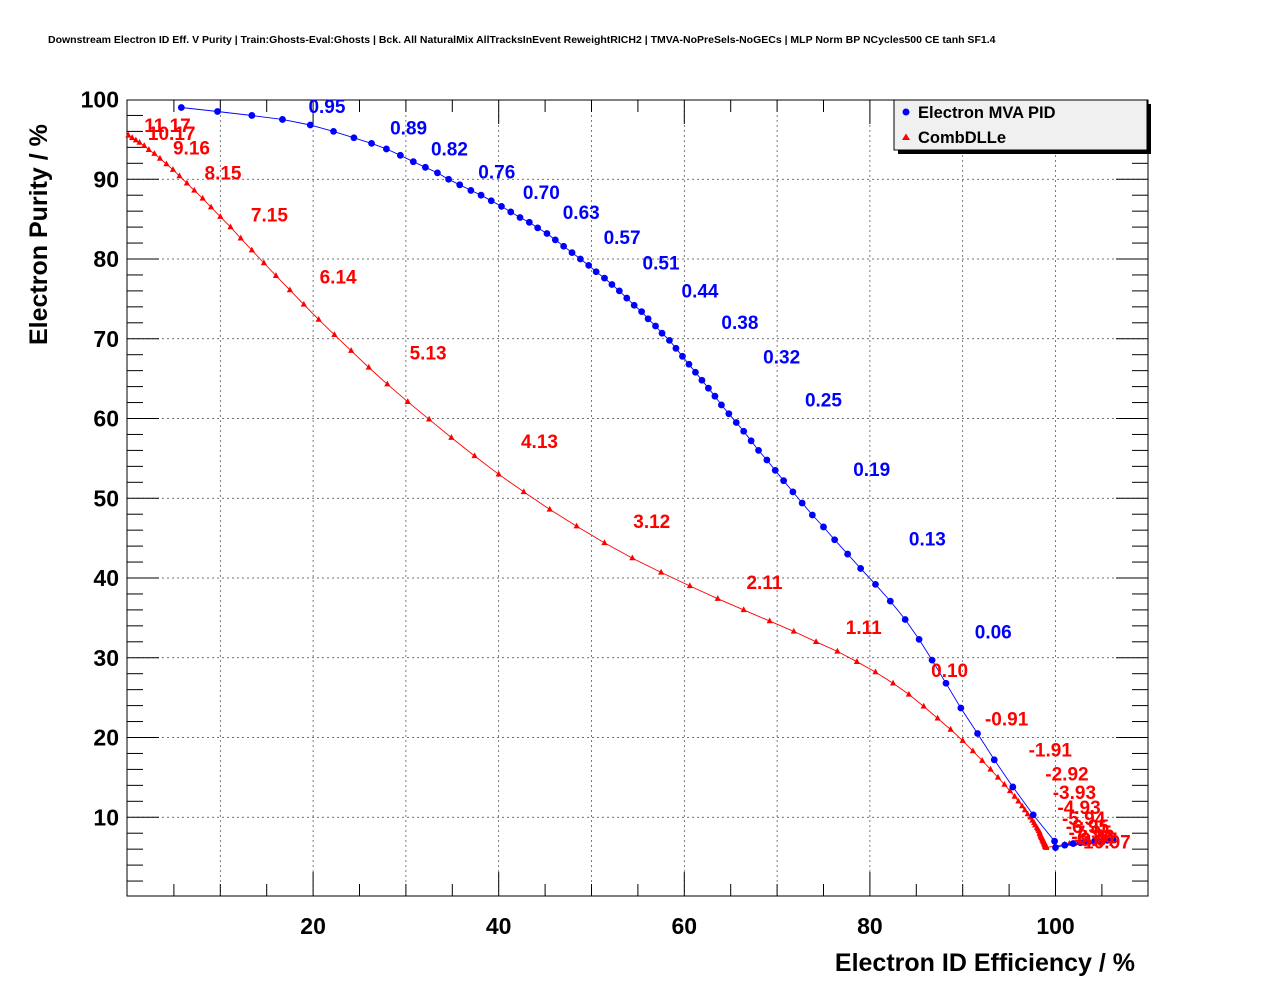  What do you see at coordinates (313, 926) in the screenshot?
I see `x-tick-label: 20` at bounding box center [313, 926].